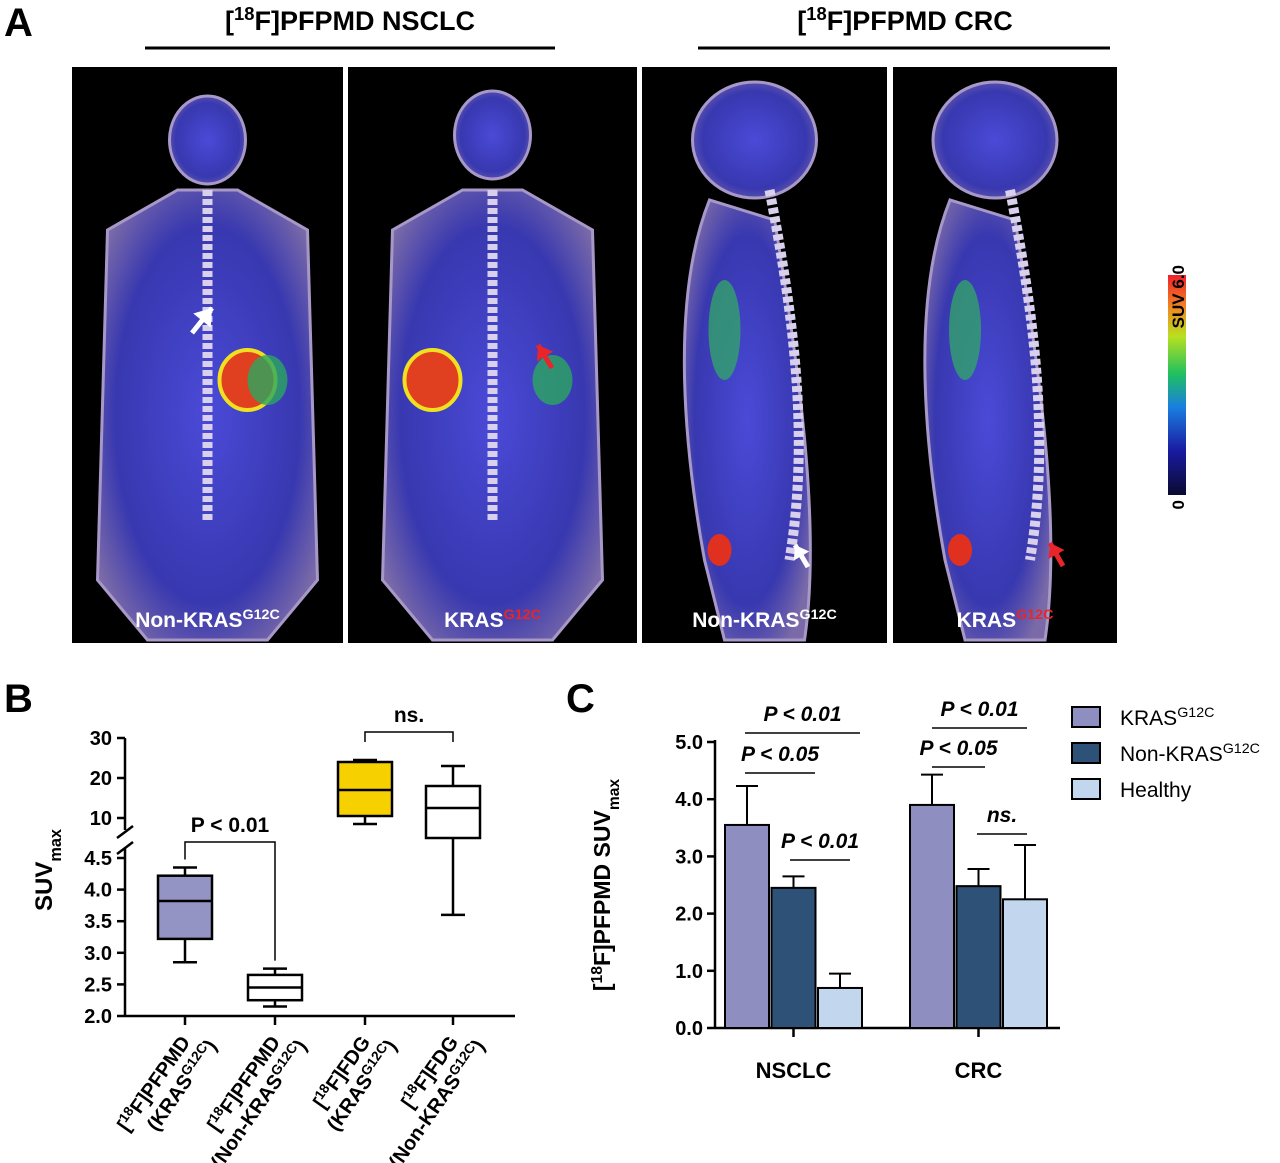 The image size is (1280, 1163). What do you see at coordinates (920, 21) in the screenshot?
I see `panel-header-part: F]PFPMD CRC` at bounding box center [920, 21].